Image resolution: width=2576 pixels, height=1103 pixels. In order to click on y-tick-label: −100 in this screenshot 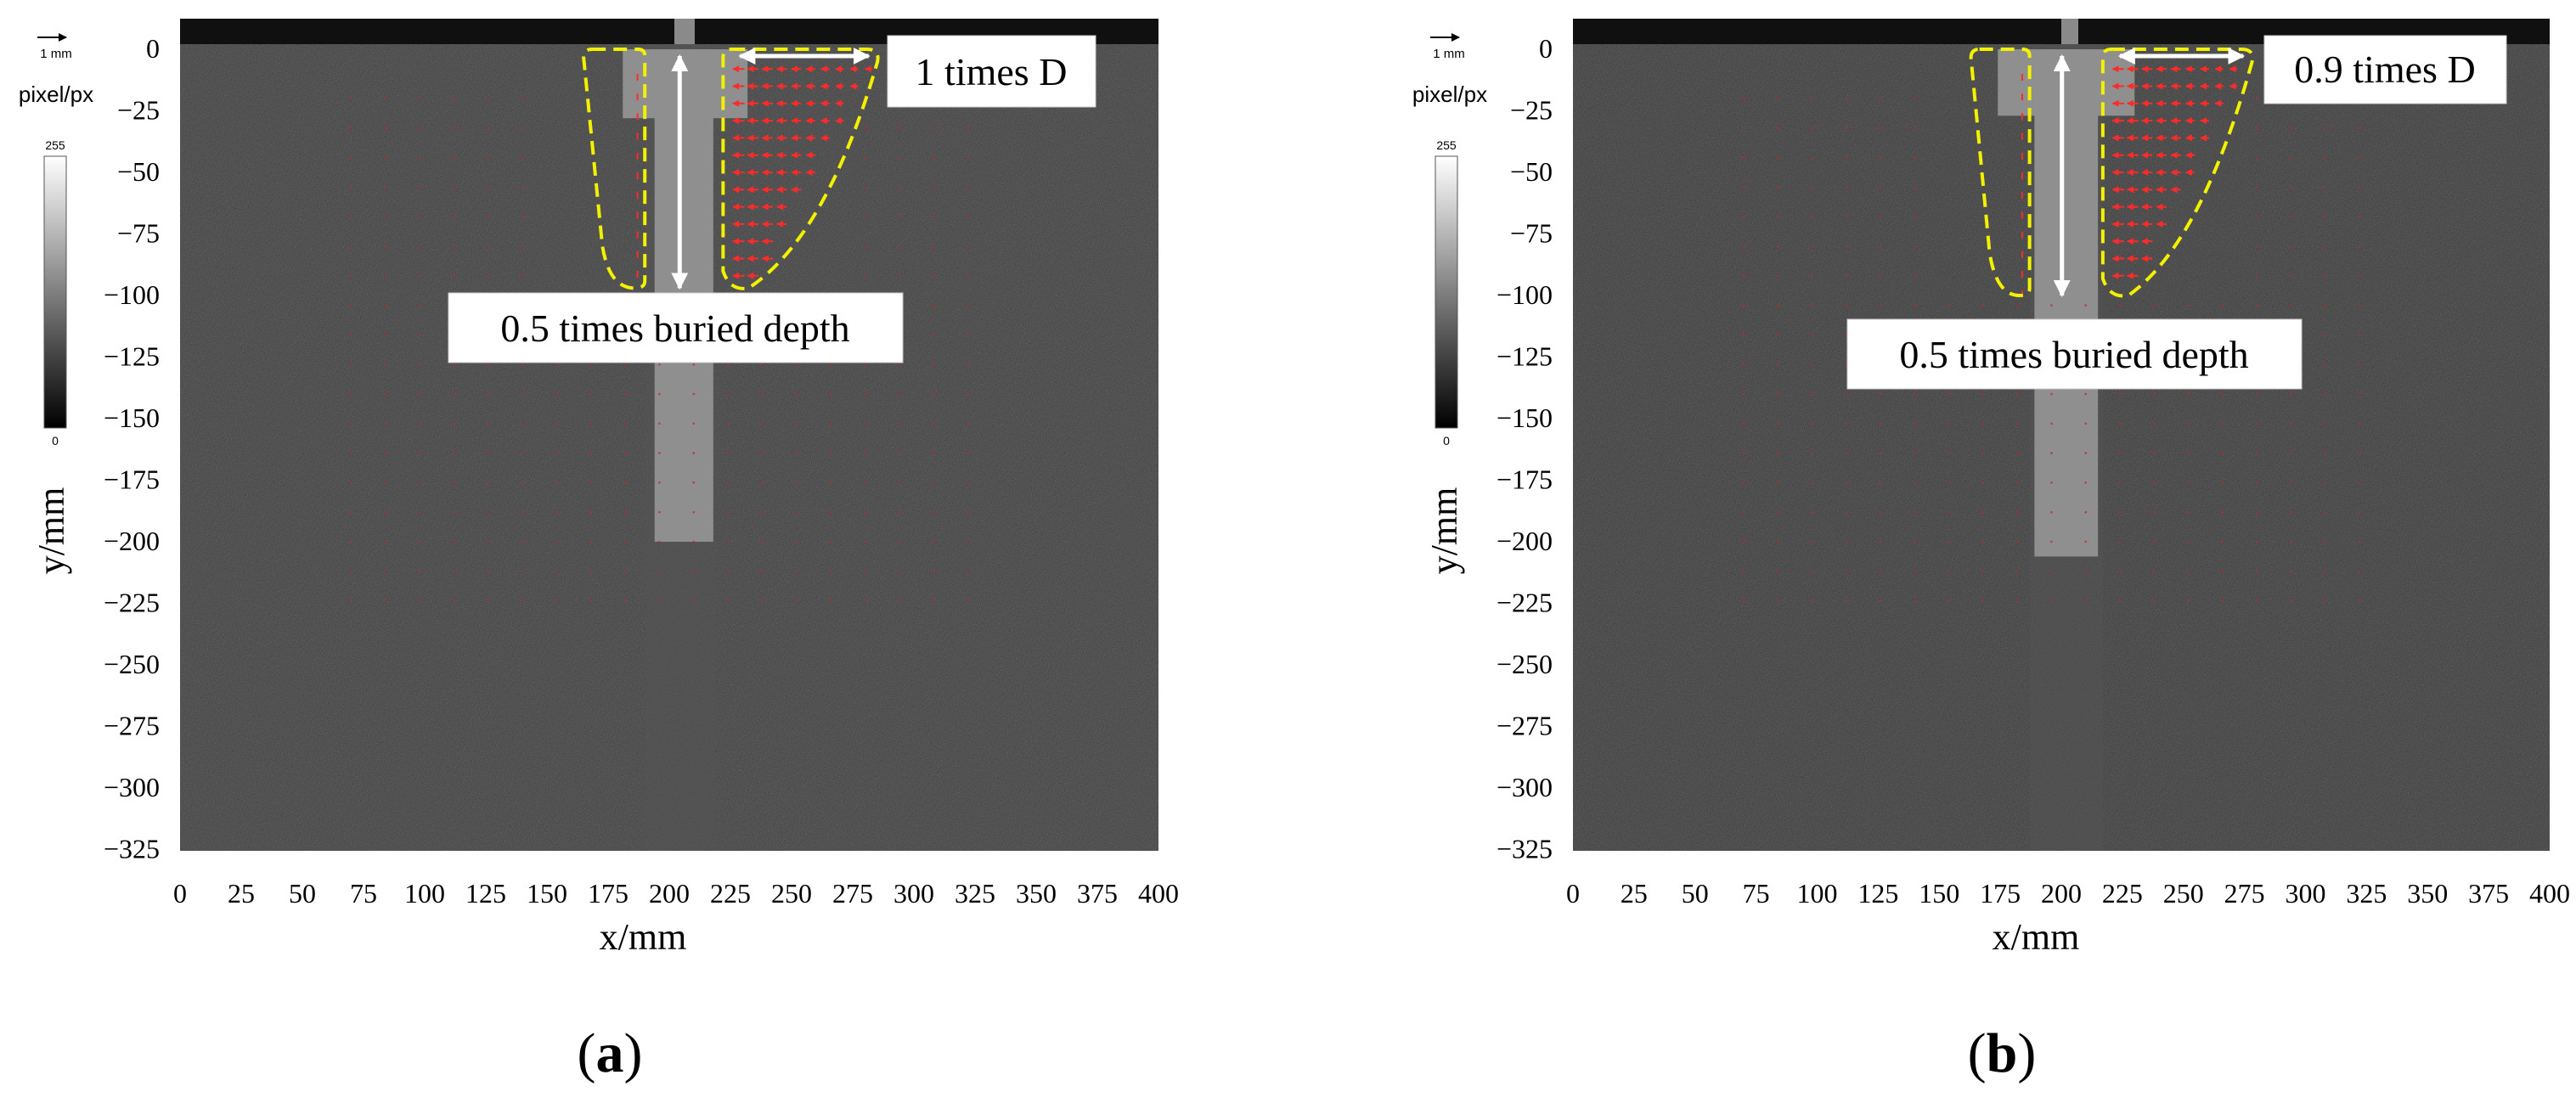, I will do `click(132, 294)`.